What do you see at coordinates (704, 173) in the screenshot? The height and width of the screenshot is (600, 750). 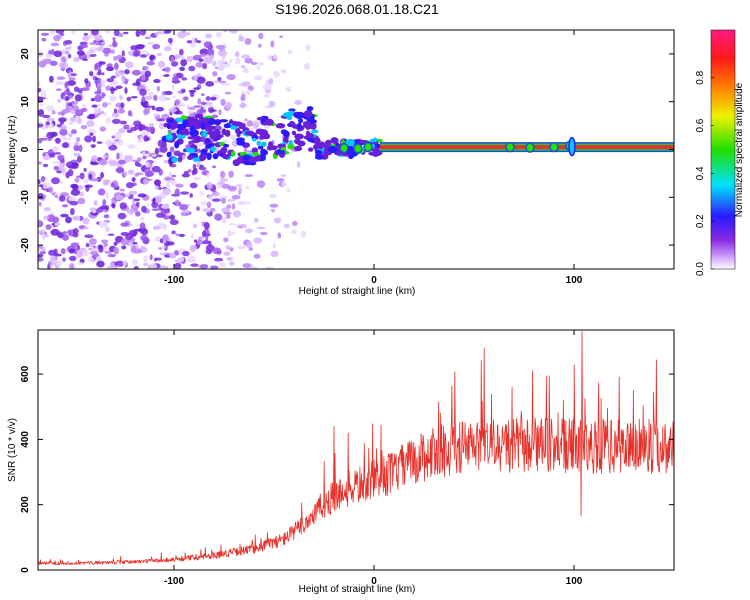 I see `colorbar-ticks: 0.0 0.2 0.4 0.6 0.8` at bounding box center [704, 173].